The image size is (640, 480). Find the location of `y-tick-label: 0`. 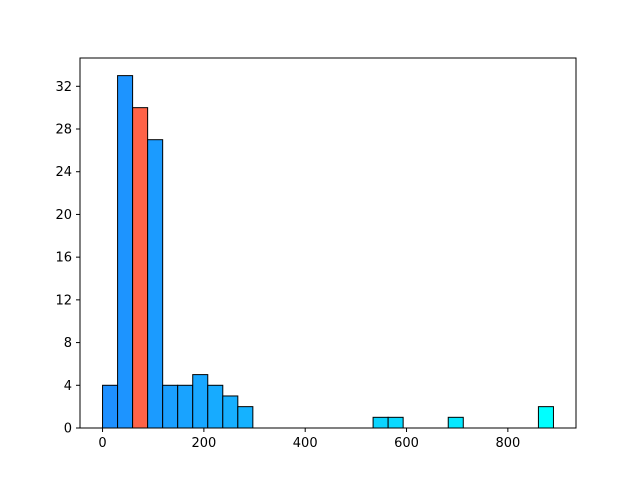

y-tick-label: 0 is located at coordinates (68, 429).